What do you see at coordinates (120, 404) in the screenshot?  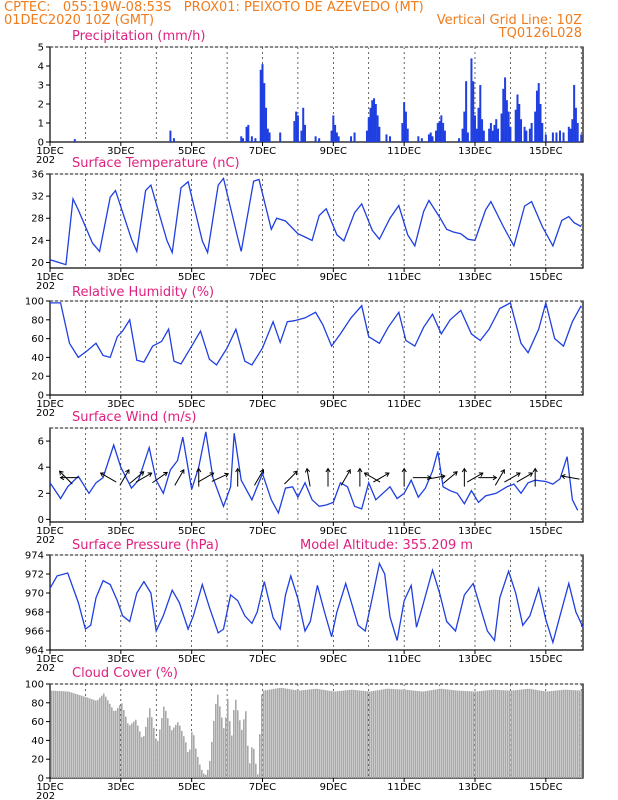 I see `rh-xtick-label: 3DEC` at bounding box center [120, 404].